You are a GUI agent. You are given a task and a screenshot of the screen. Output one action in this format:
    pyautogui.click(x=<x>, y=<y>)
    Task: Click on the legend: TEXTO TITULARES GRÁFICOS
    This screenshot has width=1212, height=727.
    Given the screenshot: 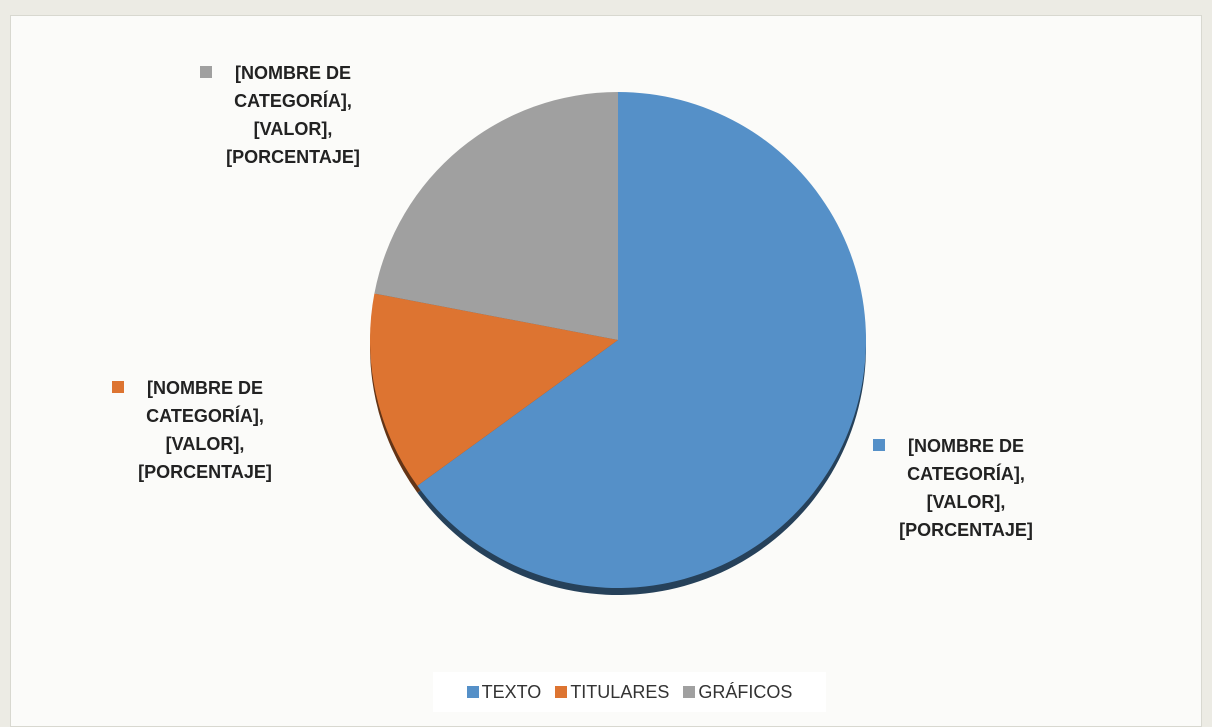 What is the action you would take?
    pyautogui.click(x=629, y=692)
    